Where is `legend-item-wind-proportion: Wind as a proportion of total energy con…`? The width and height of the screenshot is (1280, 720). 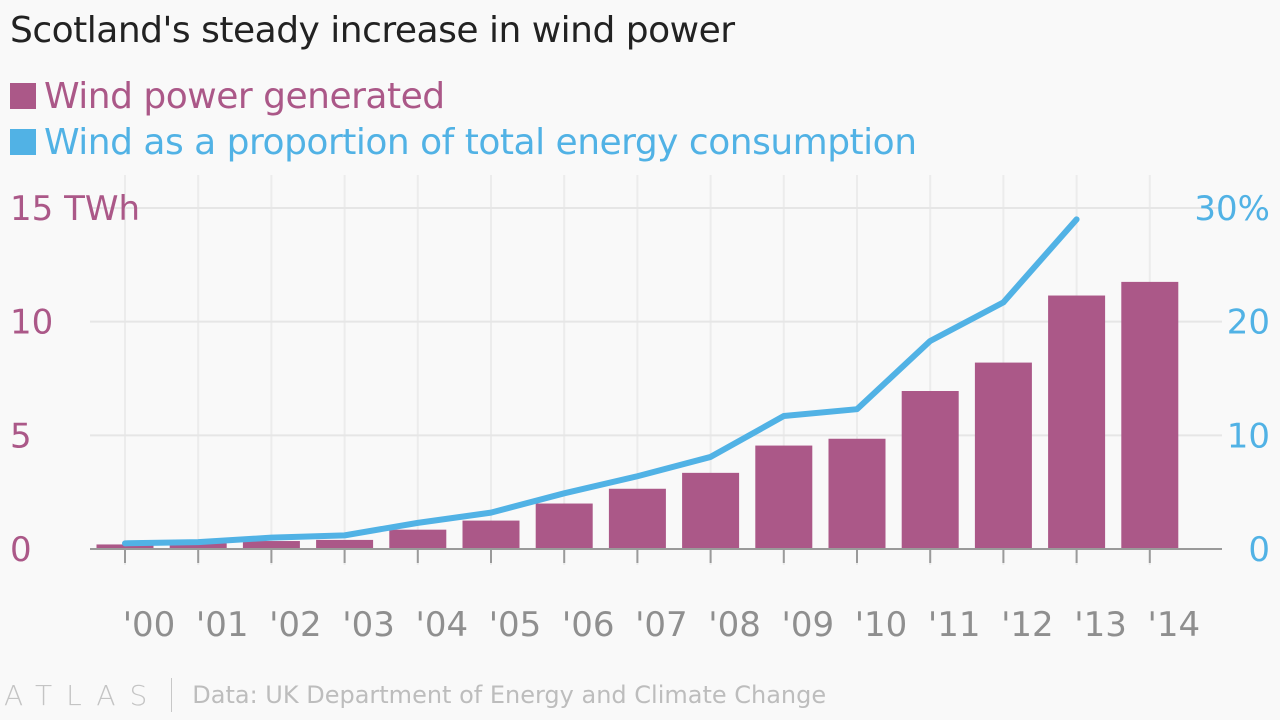 legend-item-wind-proportion: Wind as a proportion of total energy con… is located at coordinates (463, 142).